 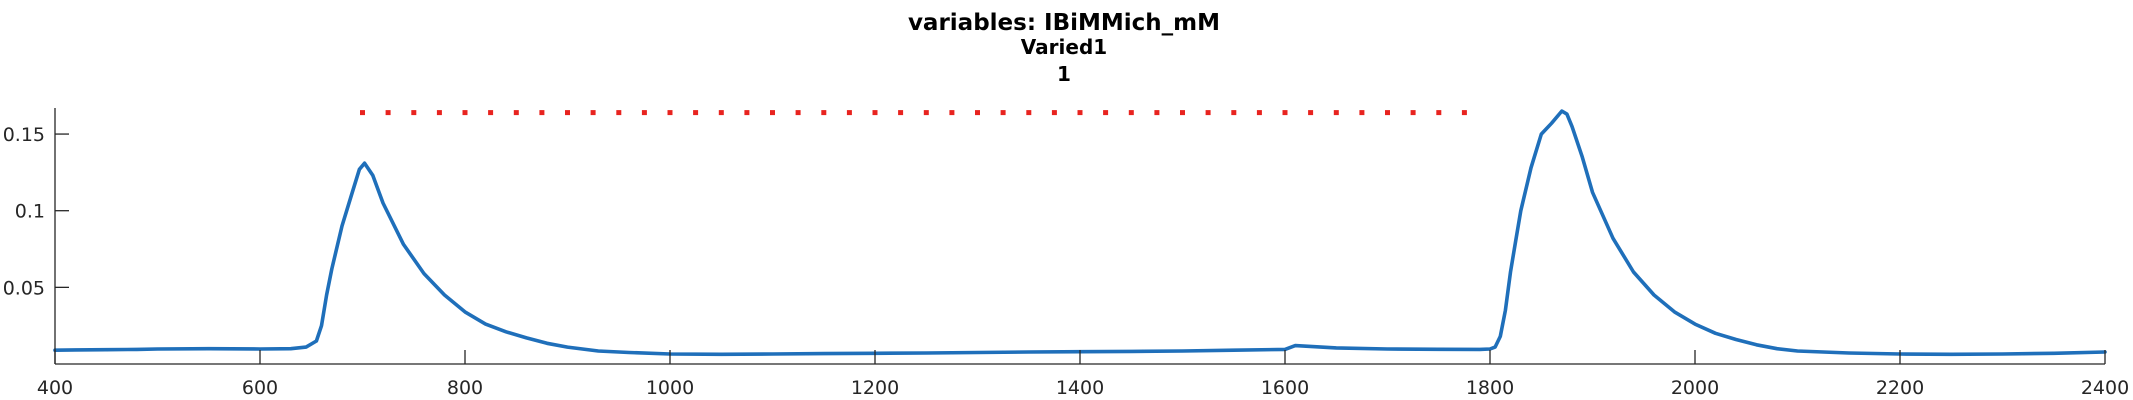 What do you see at coordinates (1695, 388) in the screenshot?
I see `x-tick-label: 2000` at bounding box center [1695, 388].